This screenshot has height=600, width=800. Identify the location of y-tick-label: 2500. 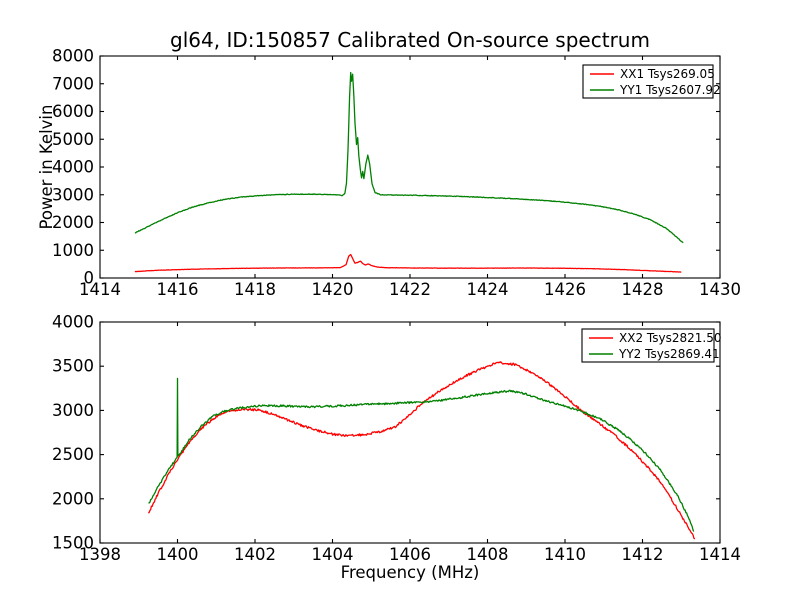
(73, 454).